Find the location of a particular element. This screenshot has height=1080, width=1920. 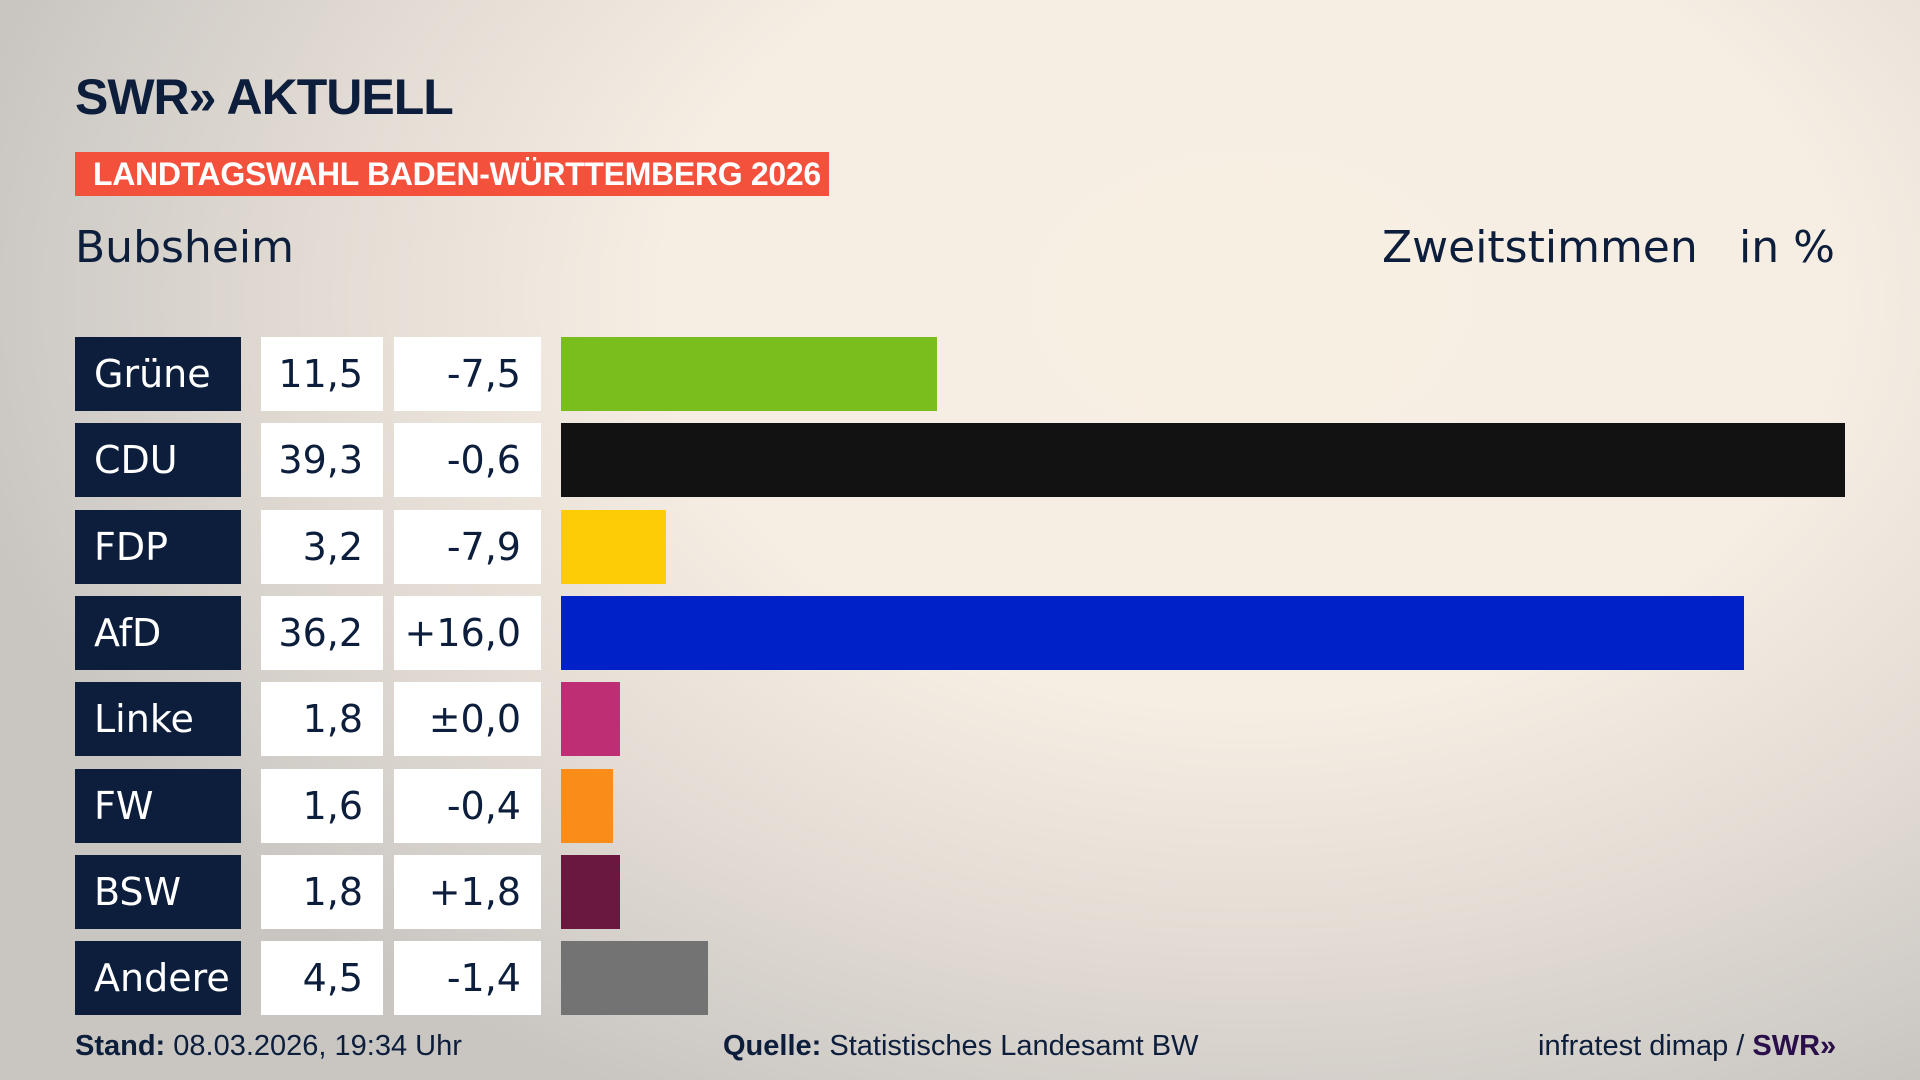

result-row: AfD 36,2 +16,0 is located at coordinates (960, 632).